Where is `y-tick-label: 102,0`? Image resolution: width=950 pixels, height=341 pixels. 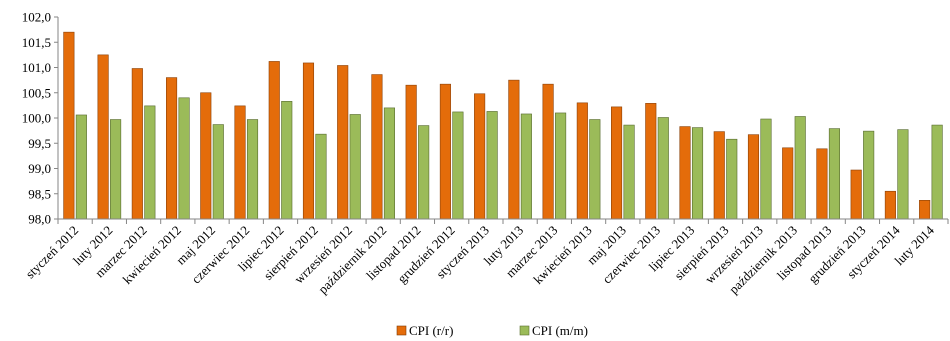 y-tick-label: 102,0 is located at coordinates (36, 17).